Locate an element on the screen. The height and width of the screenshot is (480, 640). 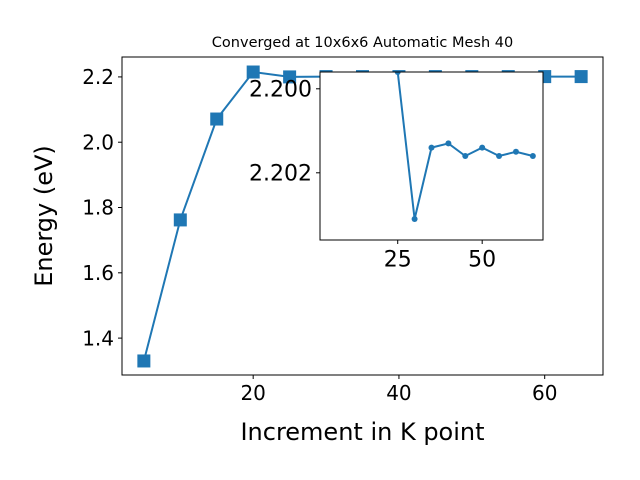
y-tick-label: 2.2 is located at coordinates (98, 77).